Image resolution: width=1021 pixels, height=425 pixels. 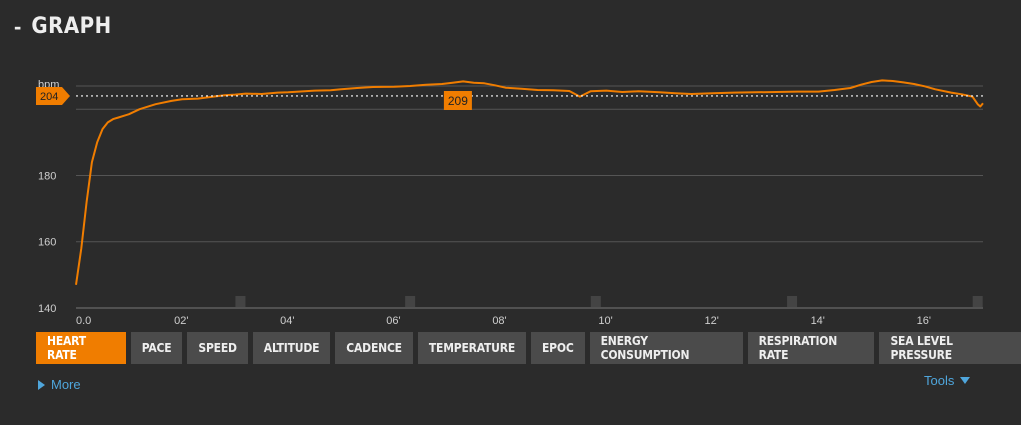 I want to click on x-axis: 0.0 02' 04' 06' 08' 10' 12' 14' 16', so click(x=503, y=321).